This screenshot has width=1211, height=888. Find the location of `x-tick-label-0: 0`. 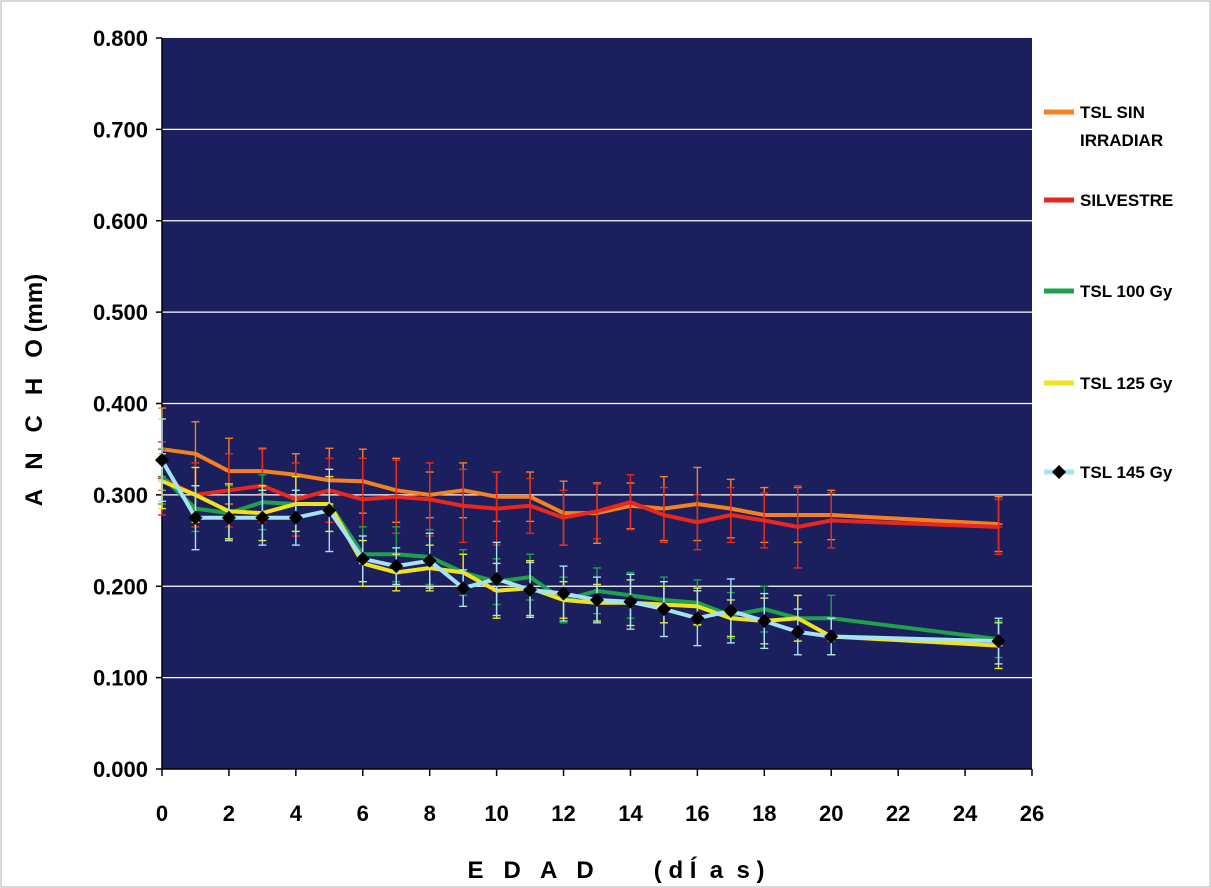

x-tick-label-0: 0 is located at coordinates (162, 813).